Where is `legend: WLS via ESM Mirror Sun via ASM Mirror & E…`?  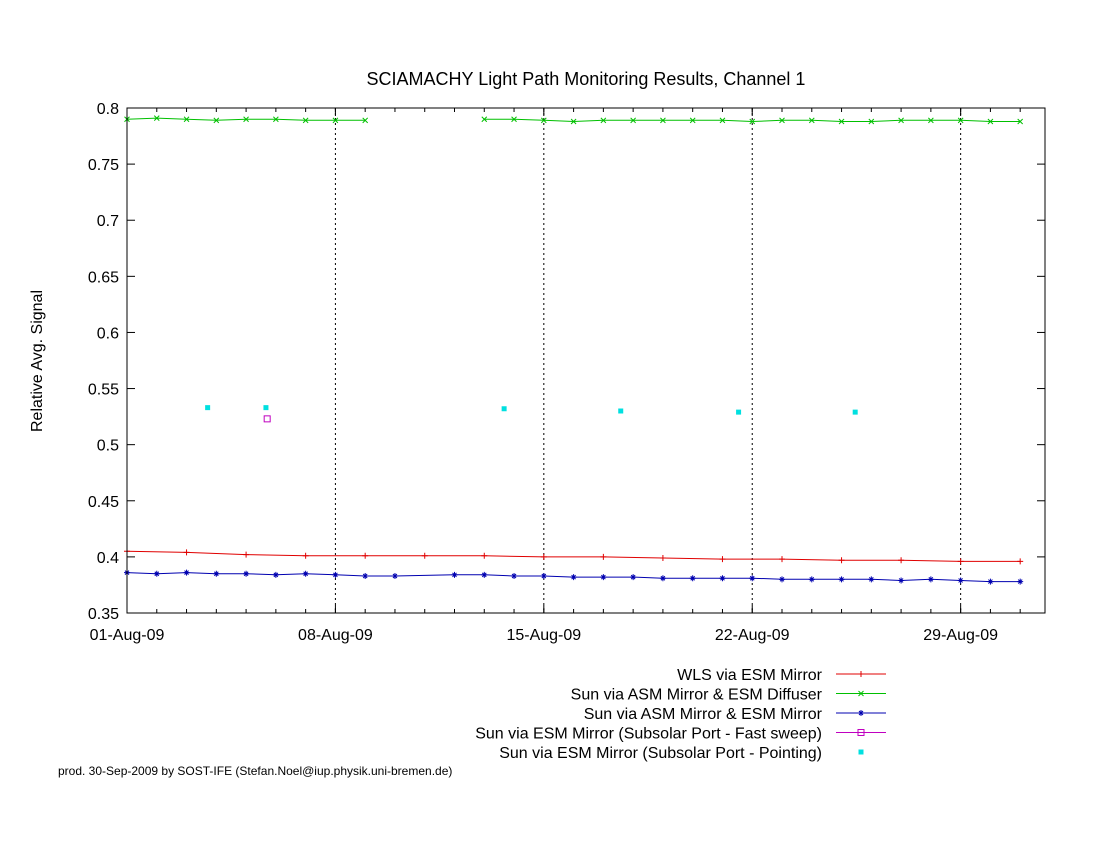
legend: WLS via ESM Mirror Sun via ASM Mirror & E… is located at coordinates (680, 714).